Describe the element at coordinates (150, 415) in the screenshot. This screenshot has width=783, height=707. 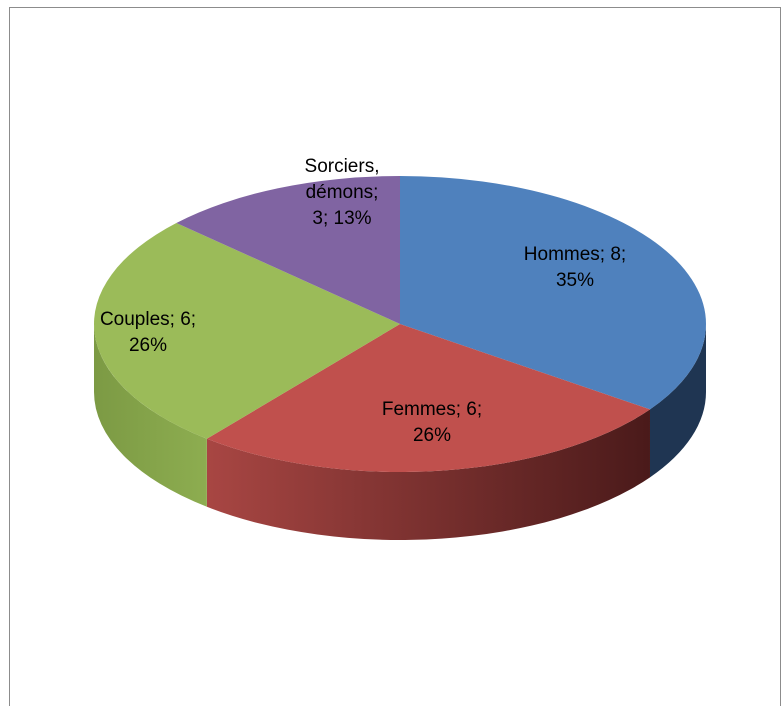
I see `slice-side-couples` at that location.